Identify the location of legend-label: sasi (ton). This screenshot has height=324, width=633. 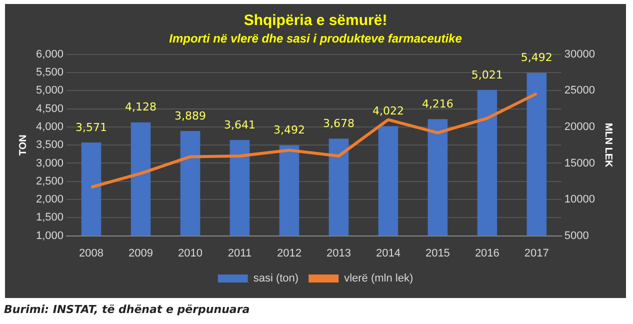
(276, 278).